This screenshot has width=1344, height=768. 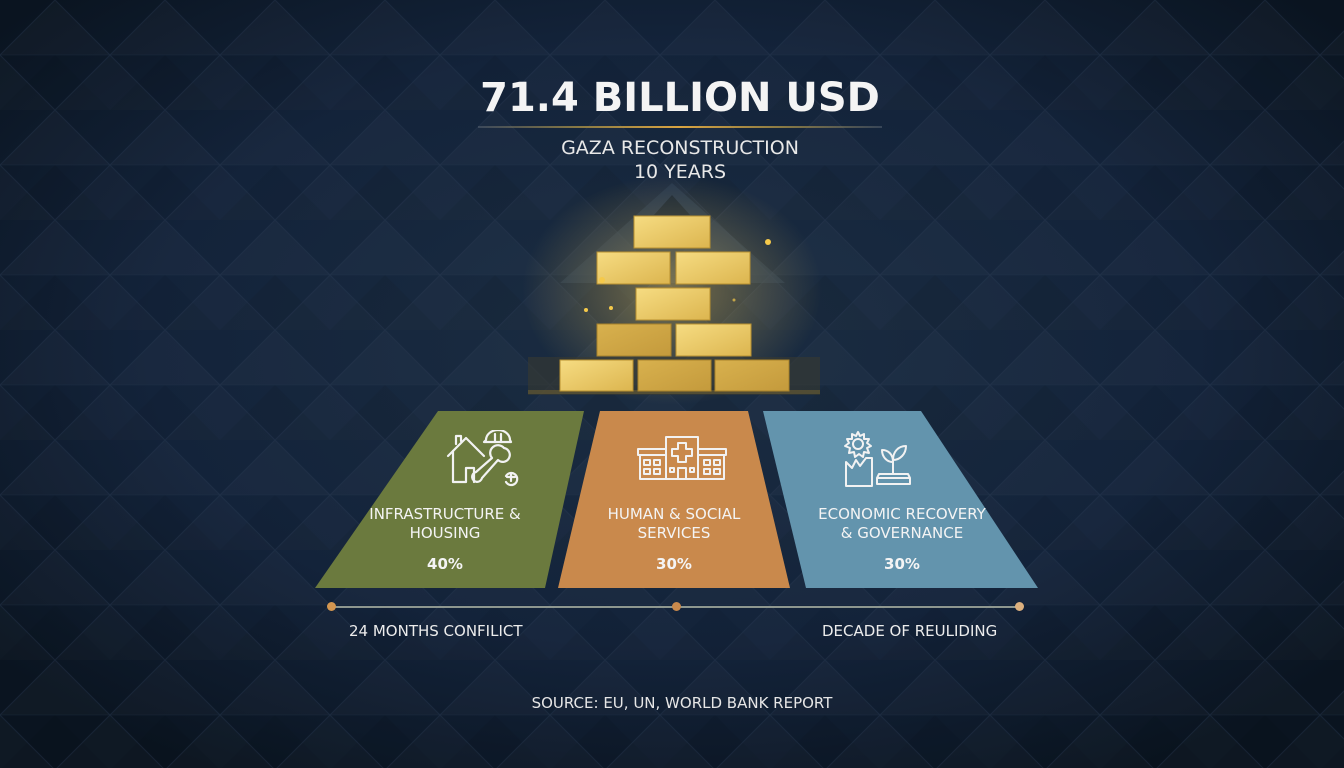 I want to click on sector-human-social-label: HUMAN & SOCIAL SERVICES 30%, so click(x=674, y=539).